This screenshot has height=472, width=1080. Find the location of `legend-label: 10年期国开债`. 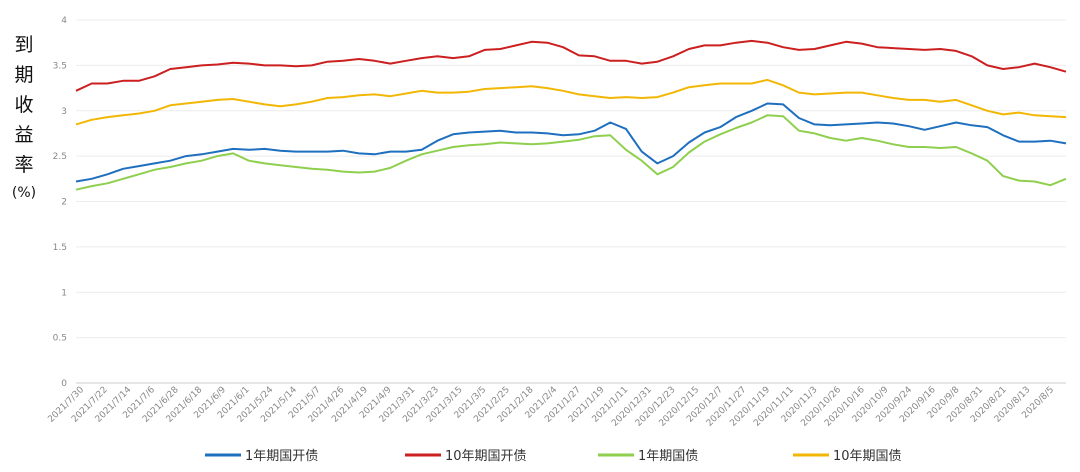

legend-label: 10年期国开债 is located at coordinates (486, 456).